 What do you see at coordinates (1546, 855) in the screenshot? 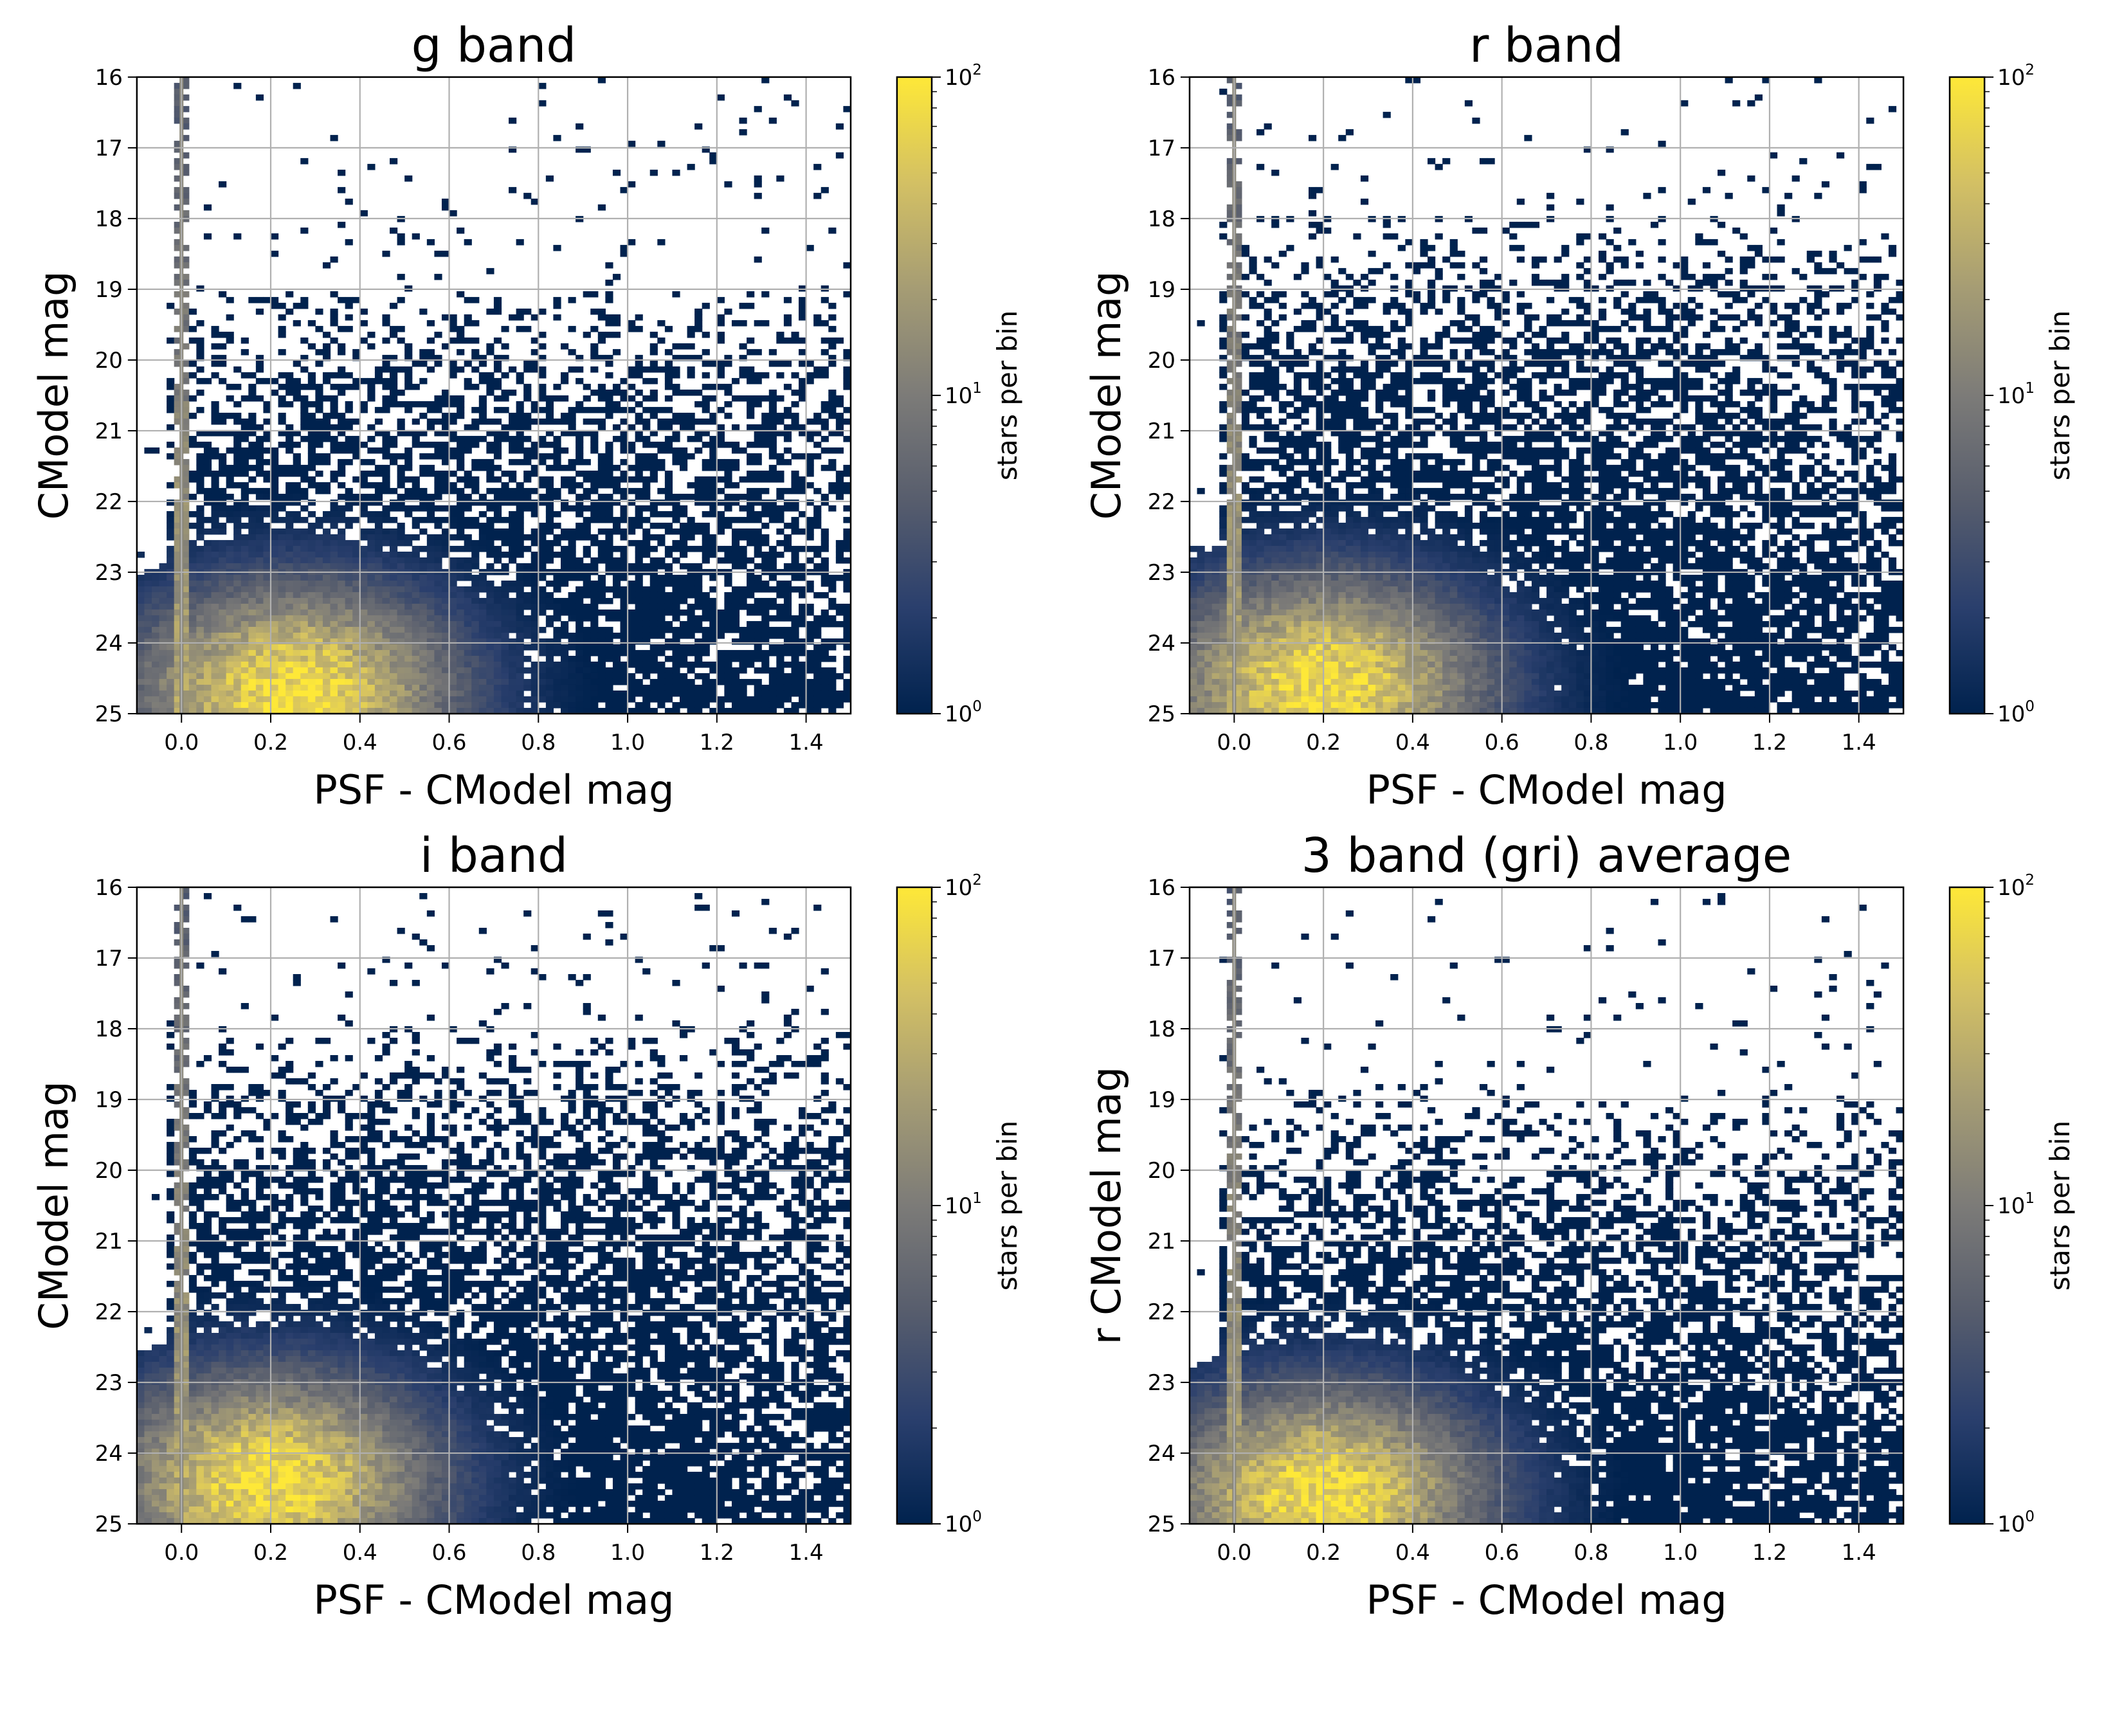
I see `panel-title: 3 band (gri) average` at bounding box center [1546, 855].